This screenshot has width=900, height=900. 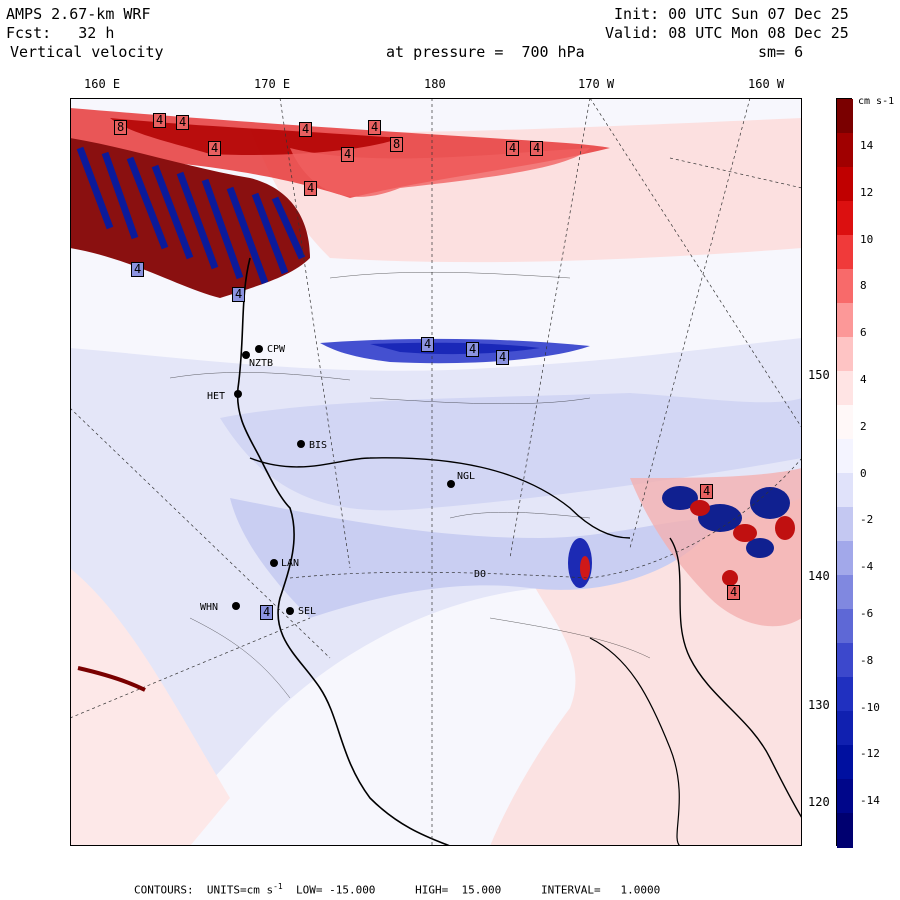 What do you see at coordinates (863, 426) in the screenshot?
I see `colorbar-tick: 2` at bounding box center [863, 426].